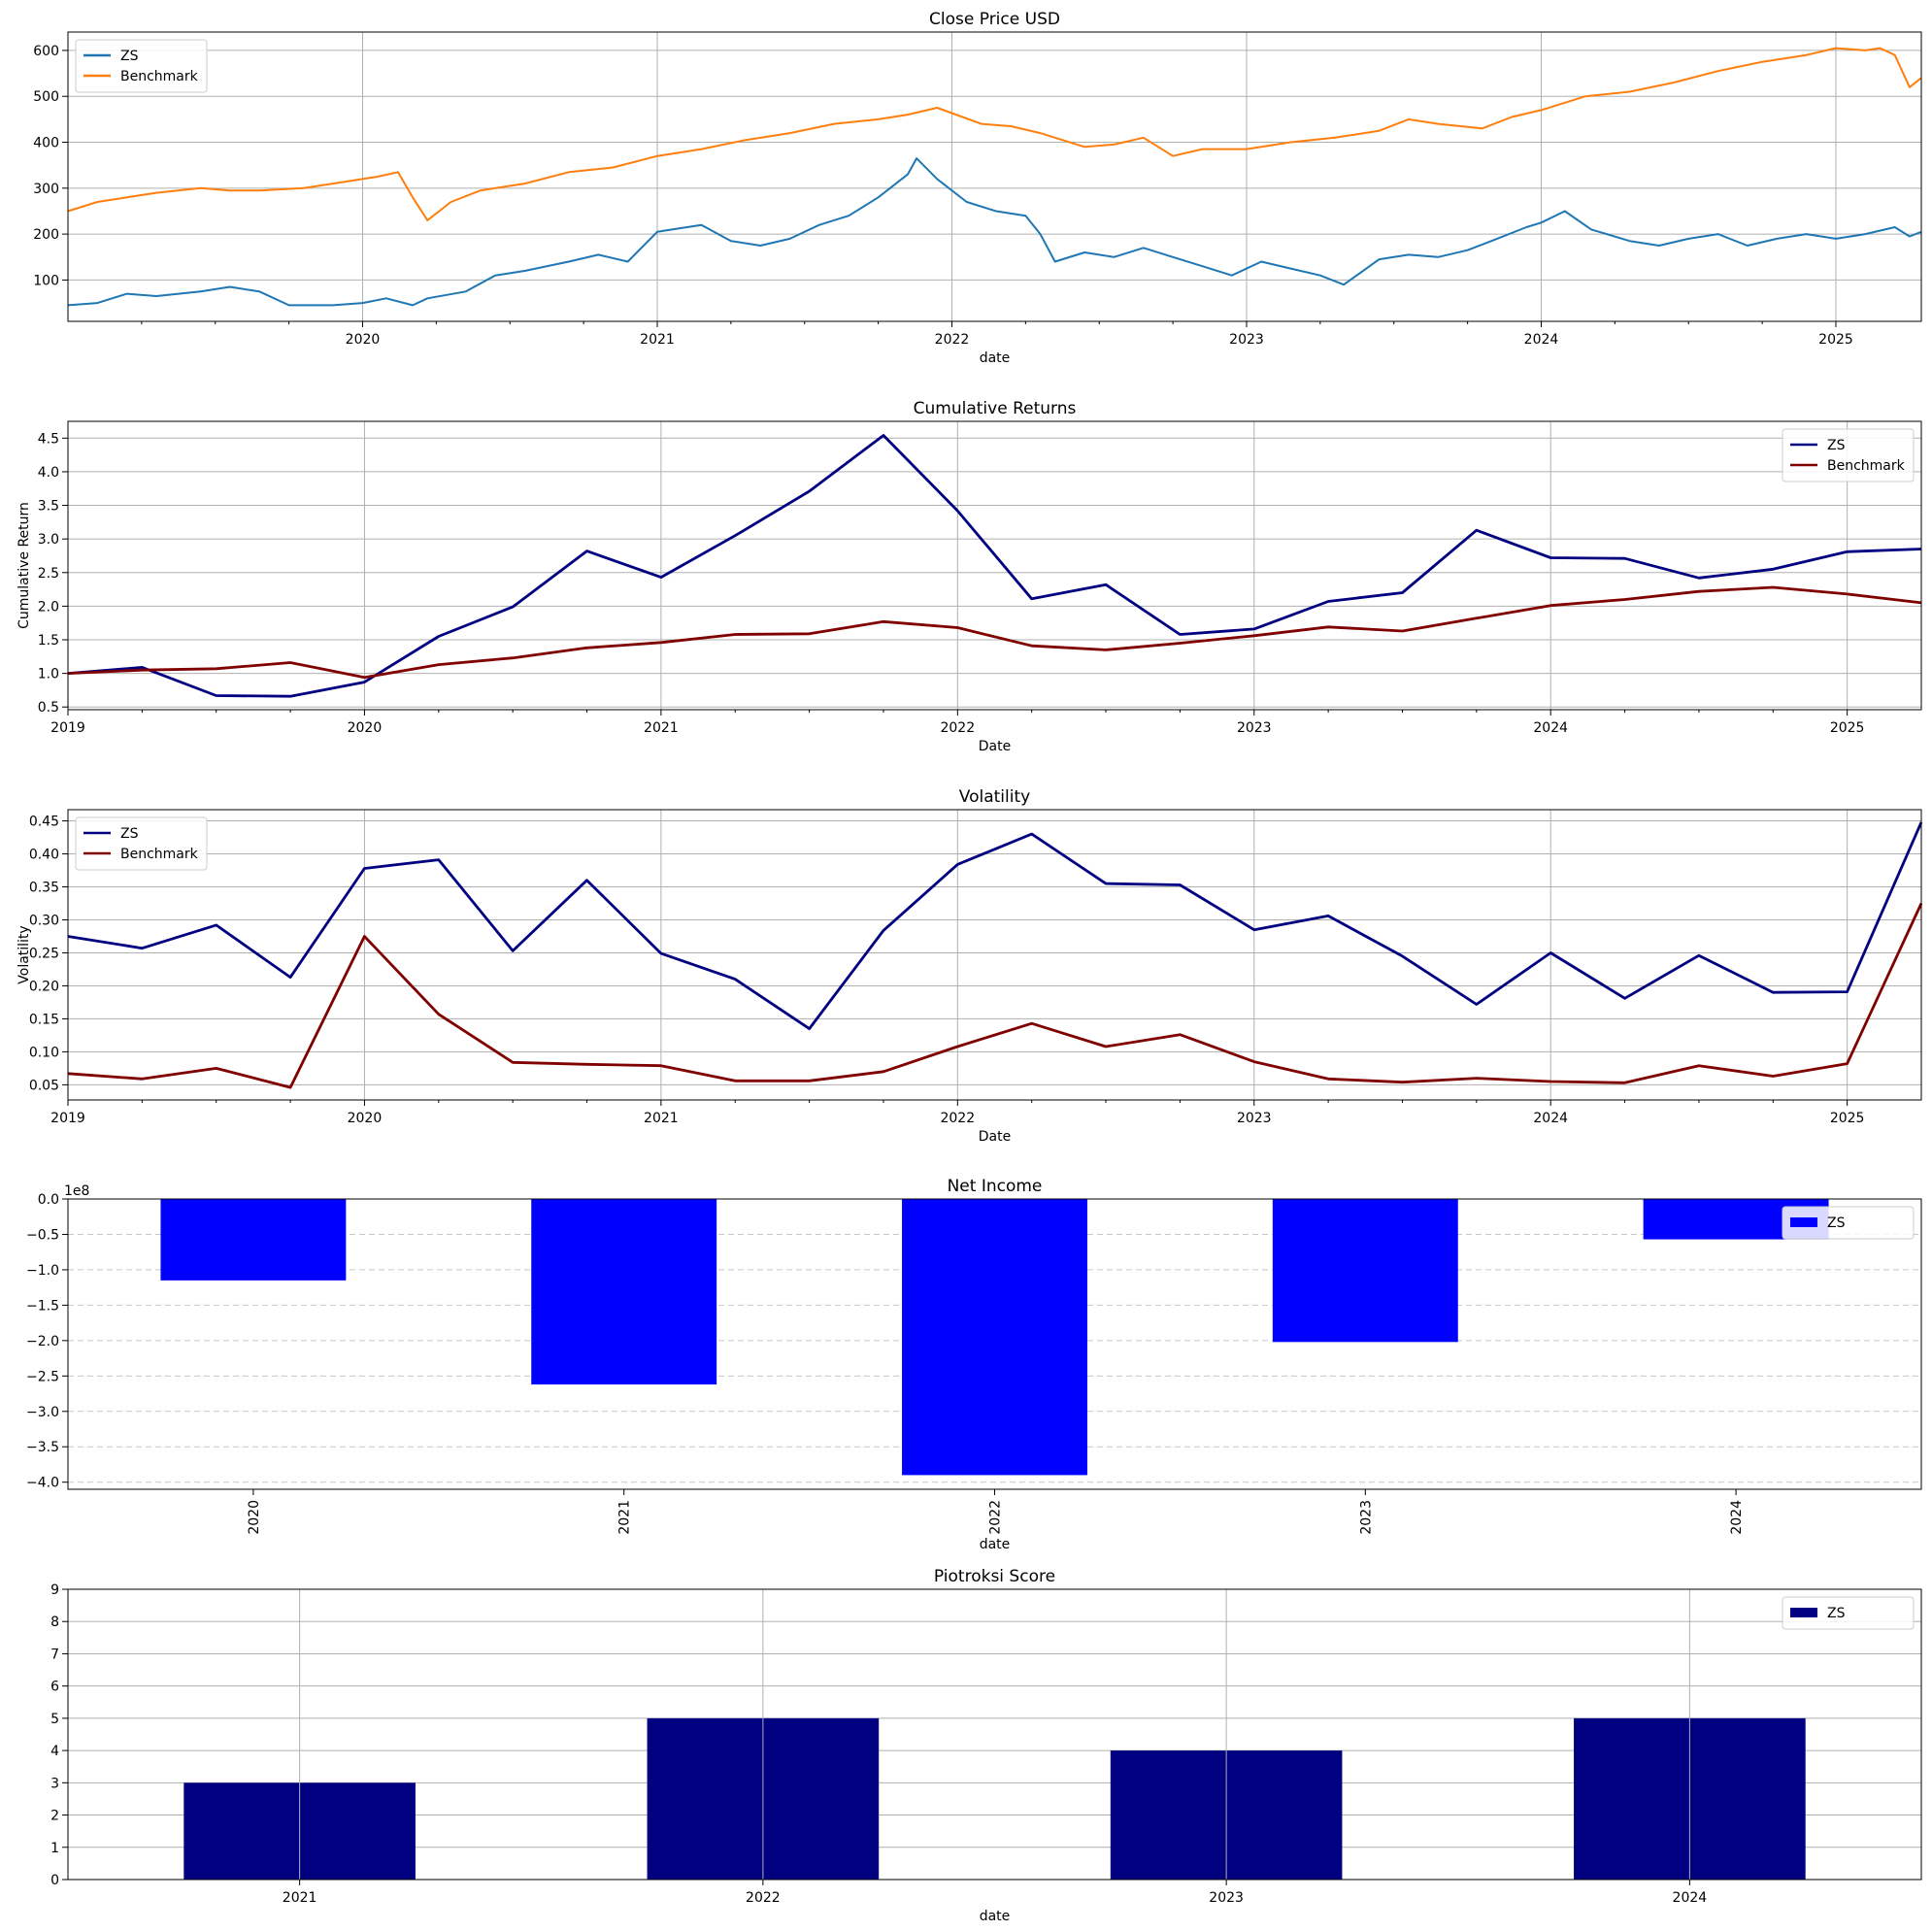  Describe the element at coordinates (46, 235) in the screenshot. I see `y-tick-label: 200` at that location.